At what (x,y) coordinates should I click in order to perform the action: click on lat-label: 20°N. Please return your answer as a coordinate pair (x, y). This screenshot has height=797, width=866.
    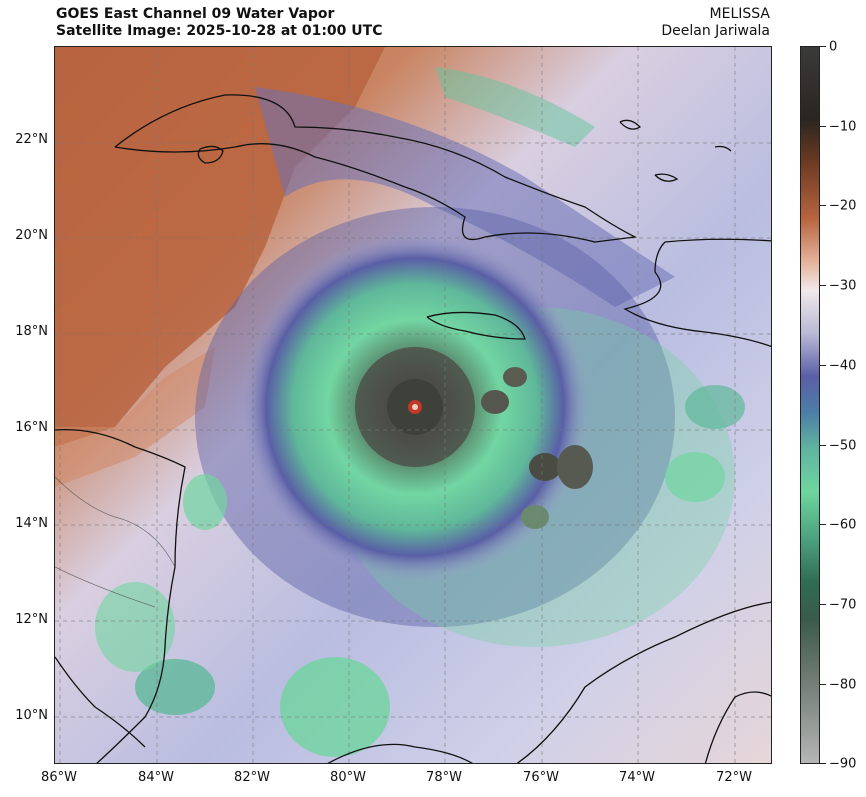
    Looking at the image, I should click on (31, 235).